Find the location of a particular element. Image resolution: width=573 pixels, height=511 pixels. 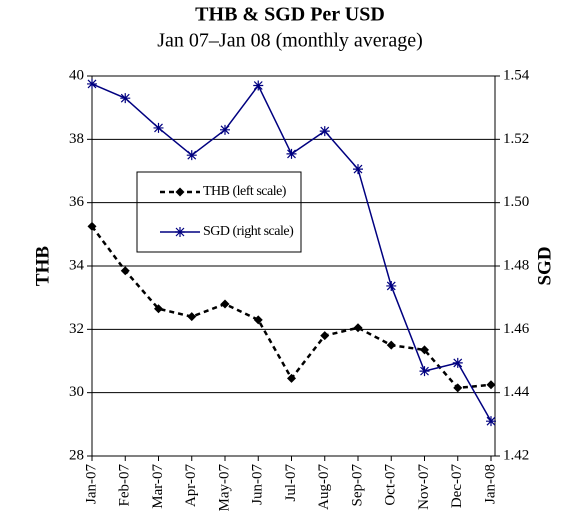

y2-axis-label: SGD is located at coordinates (544, 265).